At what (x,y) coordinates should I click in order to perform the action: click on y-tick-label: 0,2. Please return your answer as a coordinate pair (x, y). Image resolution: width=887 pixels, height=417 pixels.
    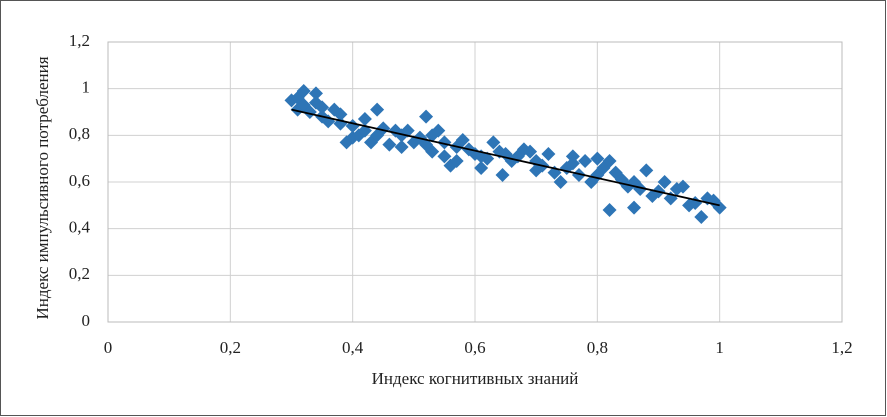
    Looking at the image, I should click on (79, 273).